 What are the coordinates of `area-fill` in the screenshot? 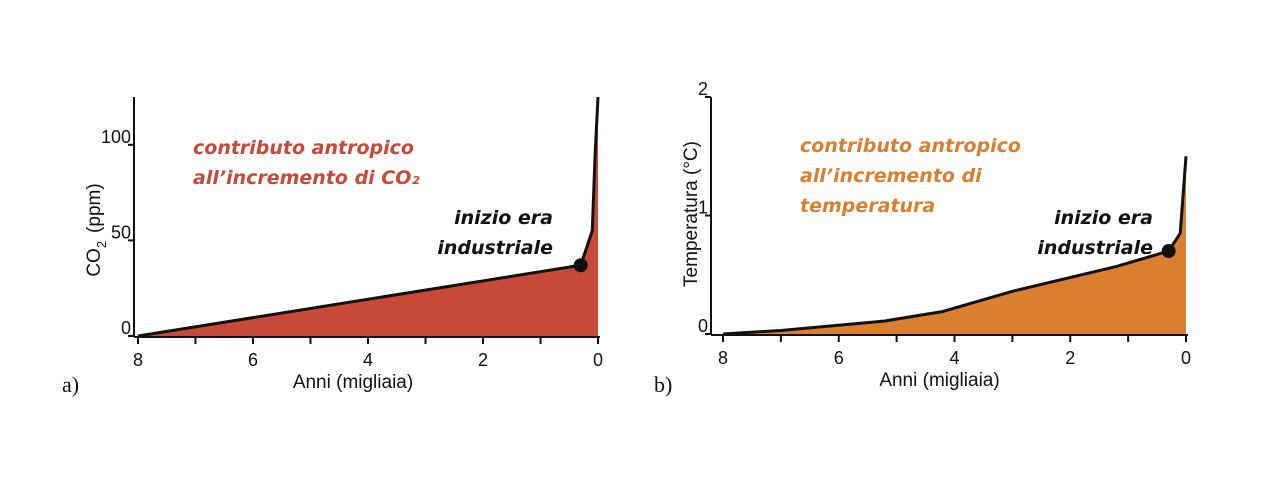 It's located at (954, 245).